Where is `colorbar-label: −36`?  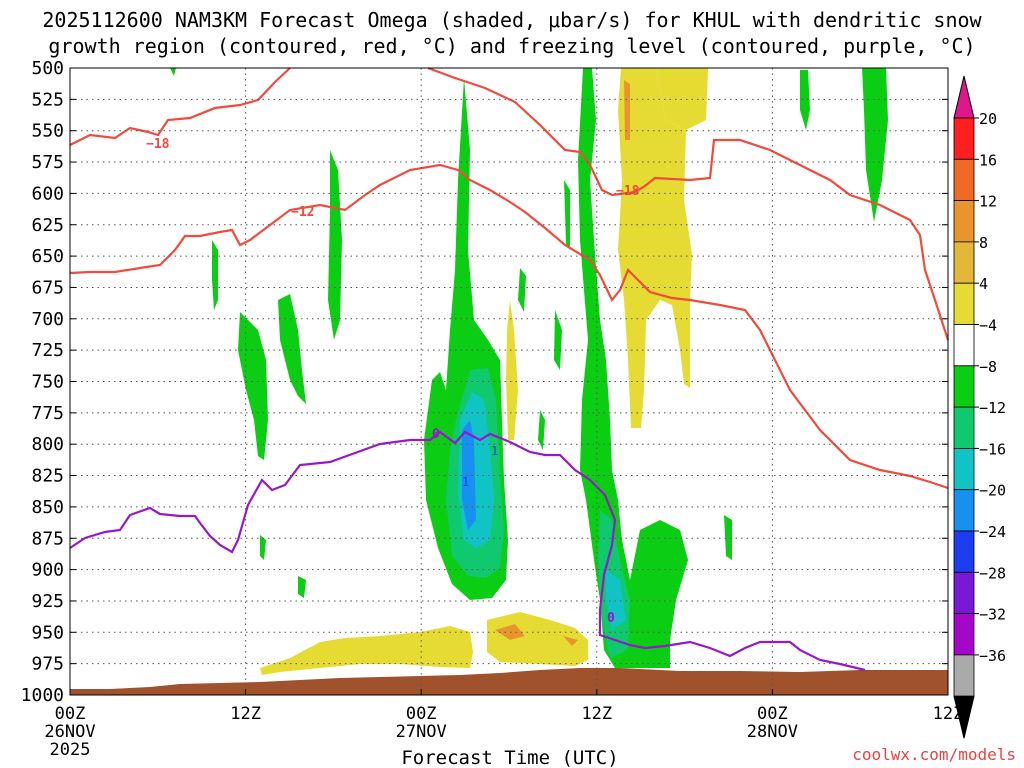
colorbar-label: −36 is located at coordinates (992, 656).